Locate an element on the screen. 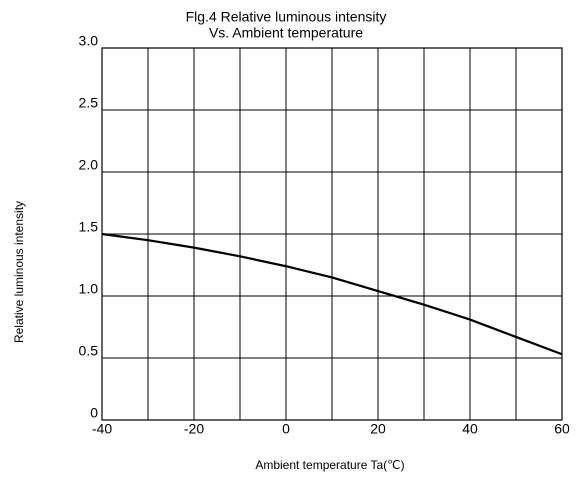 The width and height of the screenshot is (582, 477). chart-title: Flg.4 Relative luminous intensity is located at coordinates (286, 17).